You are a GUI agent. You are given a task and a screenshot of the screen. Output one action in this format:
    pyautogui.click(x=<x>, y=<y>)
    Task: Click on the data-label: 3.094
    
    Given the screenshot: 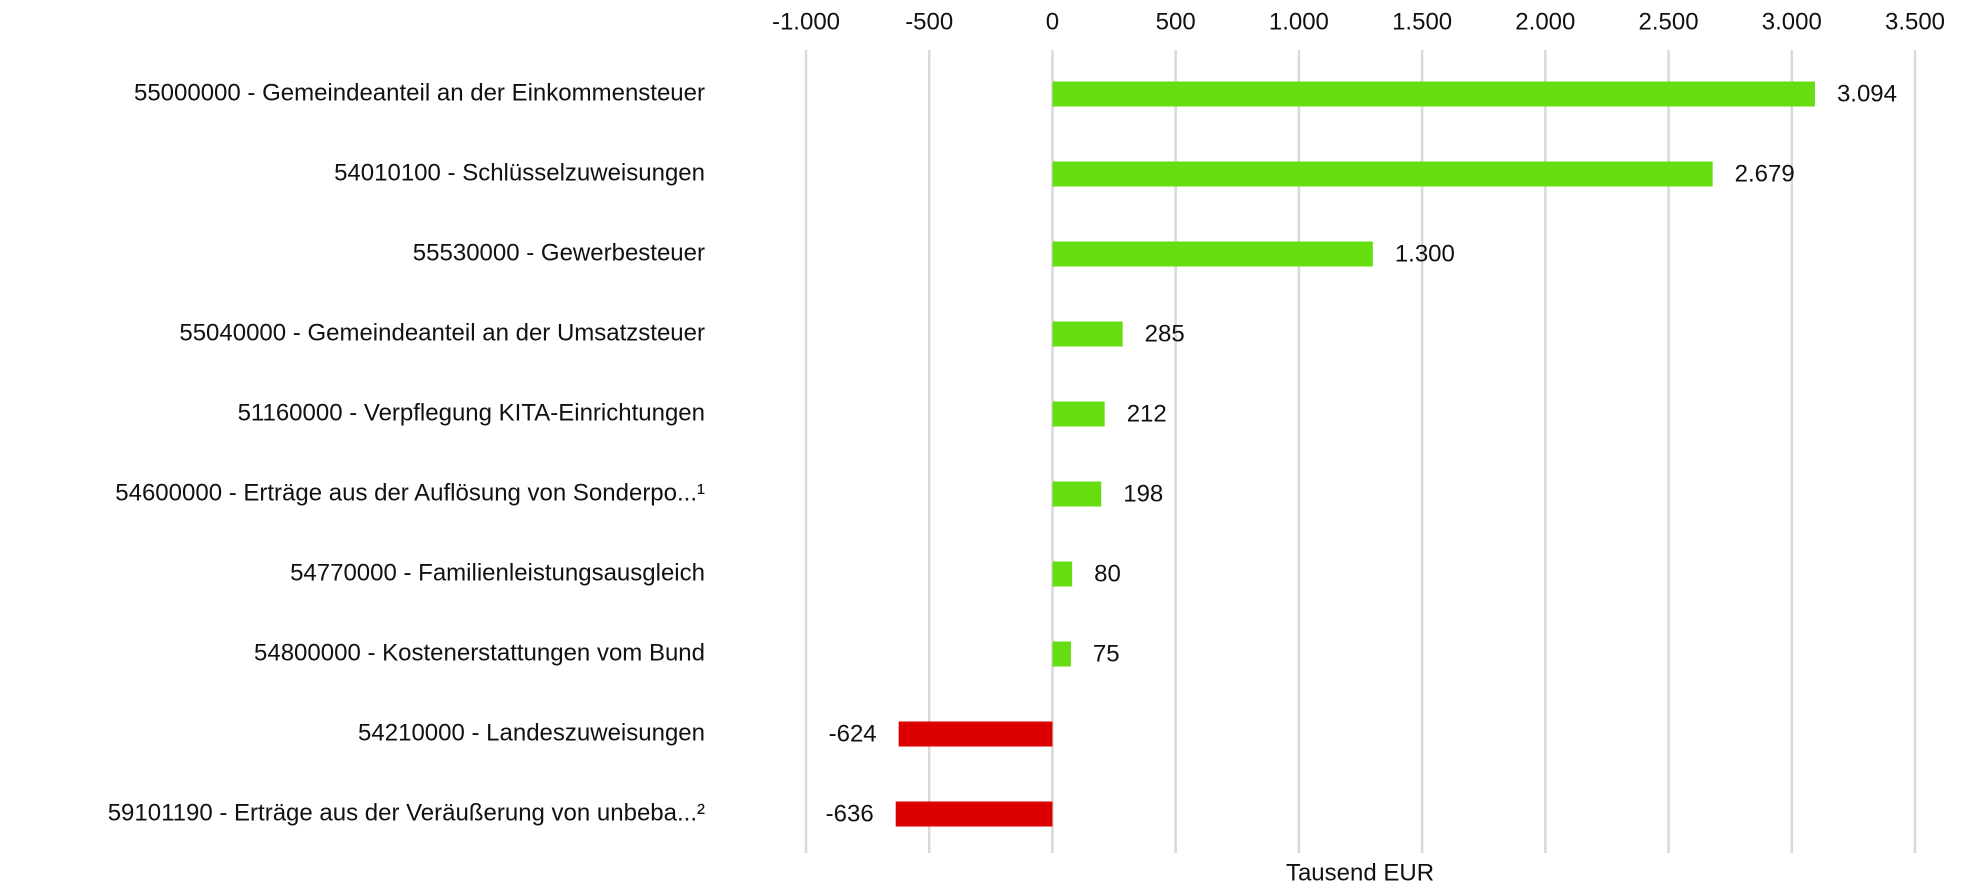 What is the action you would take?
    pyautogui.click(x=1867, y=93)
    